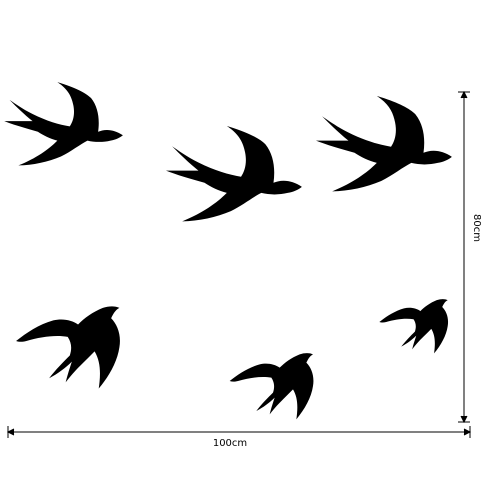 This screenshot has height=500, width=500. Describe the element at coordinates (239, 432) in the screenshot. I see `width-dimension-line` at that location.